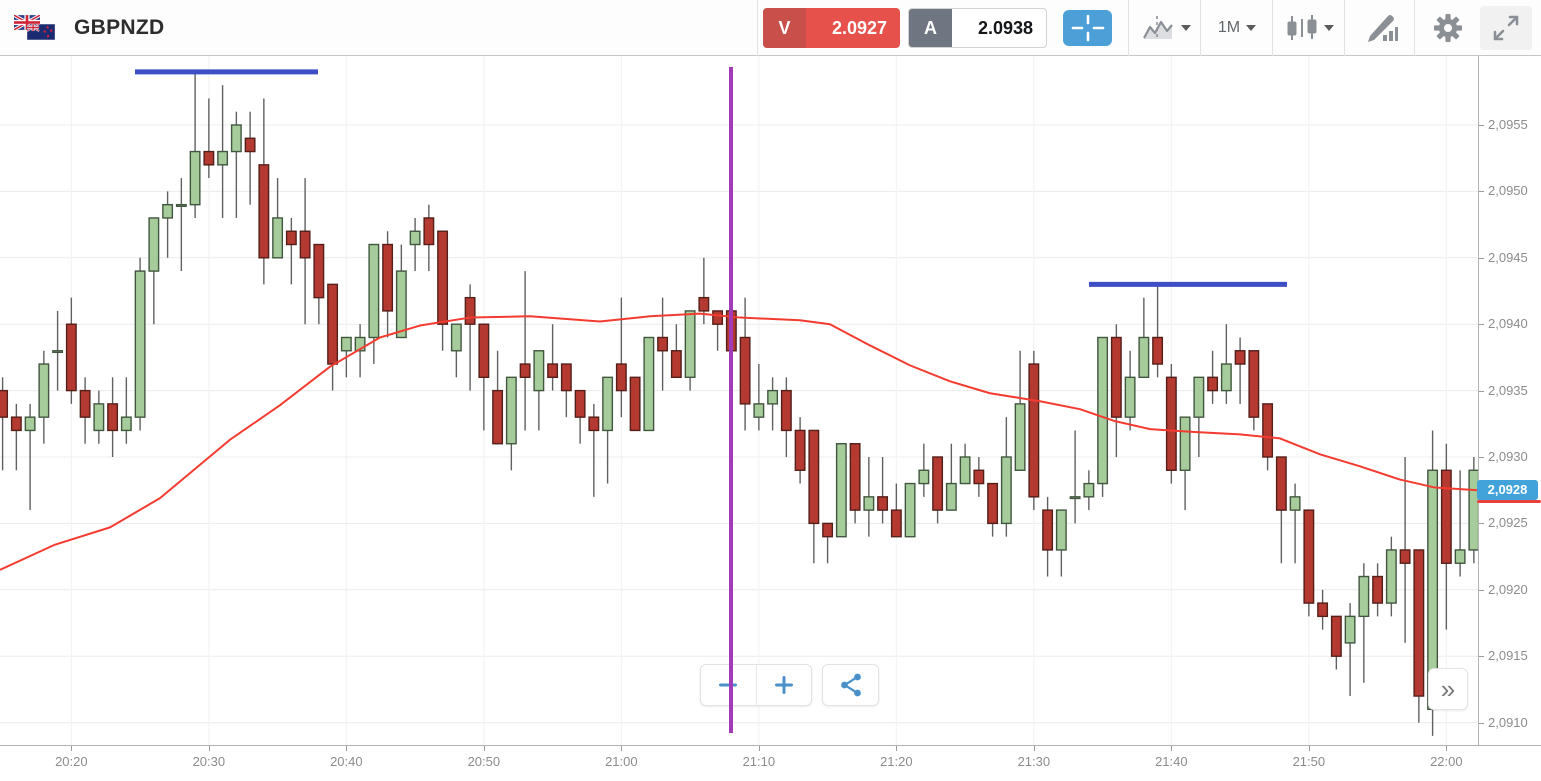 This screenshot has height=781, width=1541. What do you see at coordinates (1508, 324) in the screenshot?
I see `price-axis-label: 2,0940` at bounding box center [1508, 324].